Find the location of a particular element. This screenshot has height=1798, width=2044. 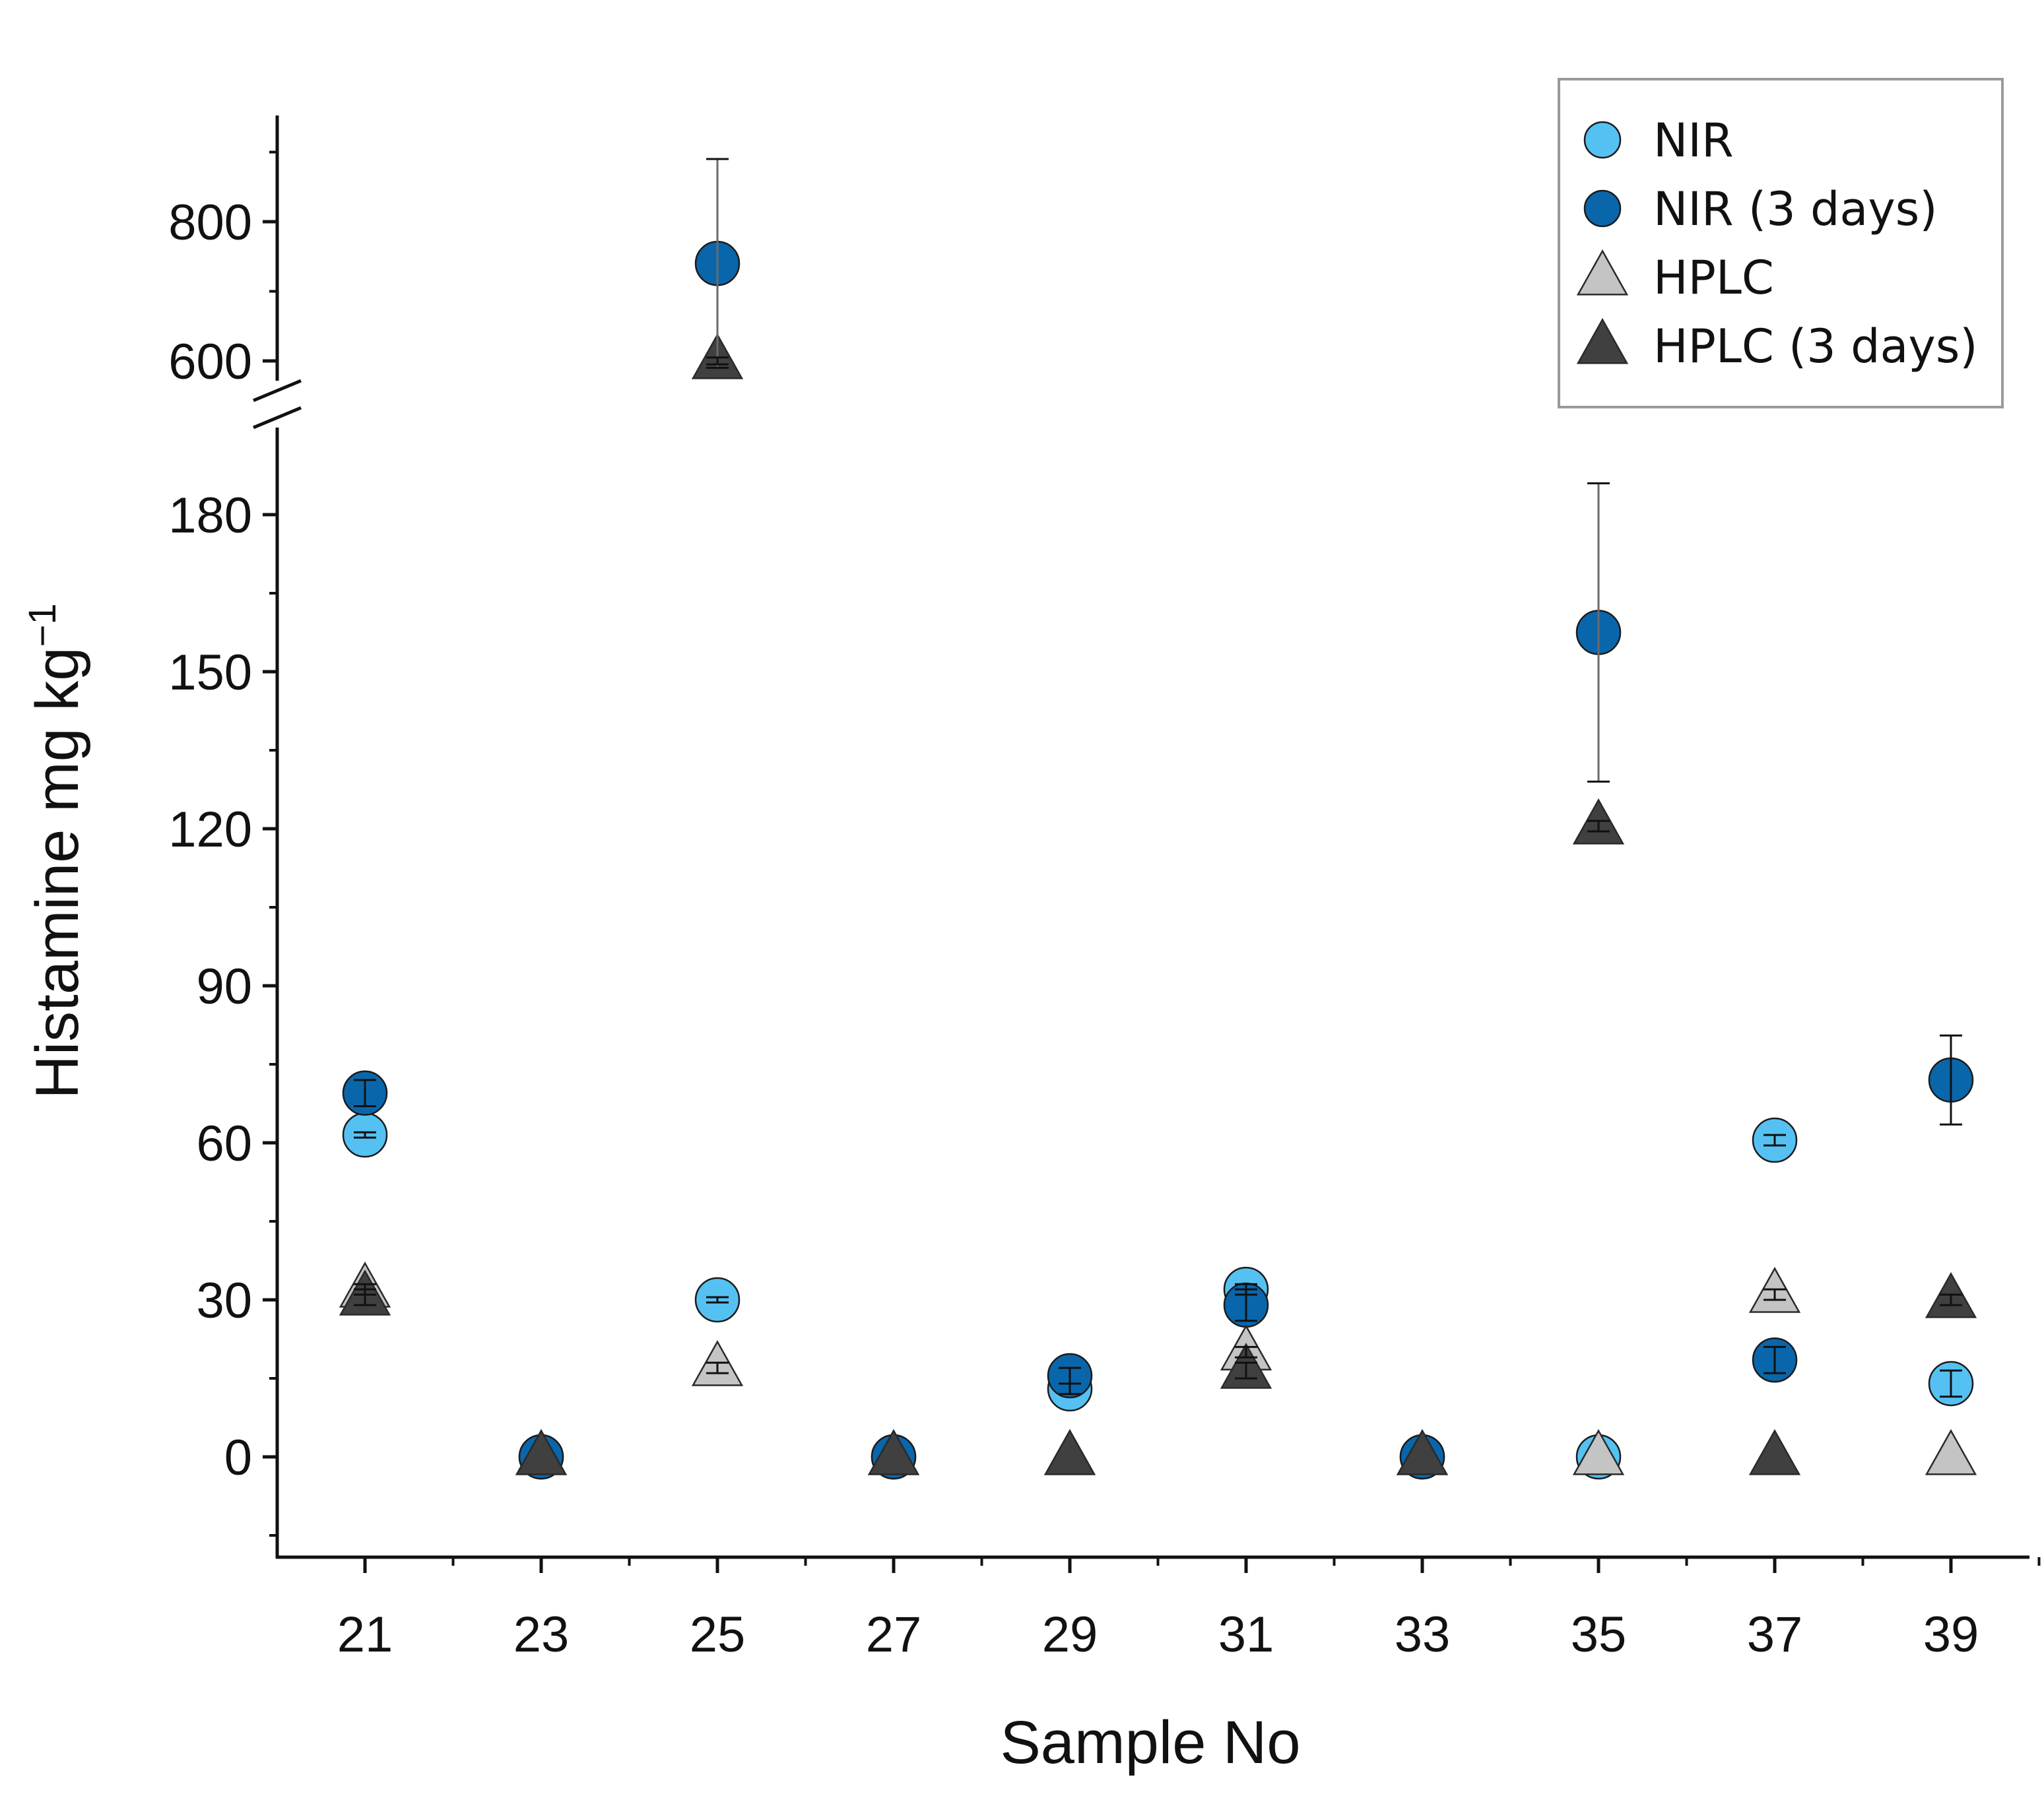

legend-marker-hplc is located at coordinates (1602, 272).